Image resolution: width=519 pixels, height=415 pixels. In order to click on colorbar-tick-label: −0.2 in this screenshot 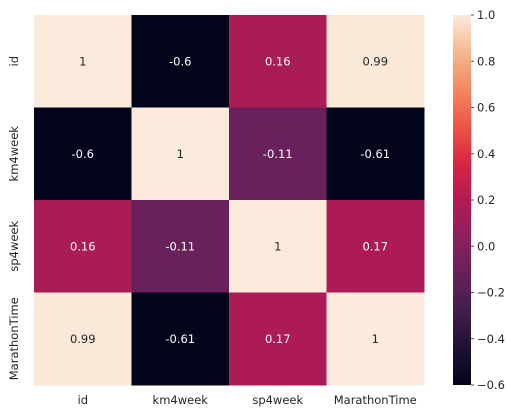, I will do `click(491, 293)`.